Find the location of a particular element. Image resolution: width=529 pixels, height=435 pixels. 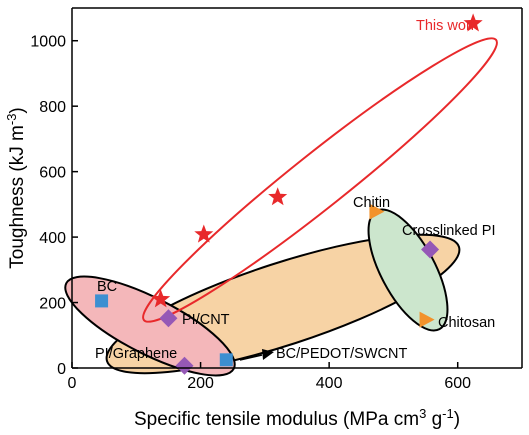

annotation-bc-pedot: BC/PEDOT/SWCNT is located at coordinates (341, 354).